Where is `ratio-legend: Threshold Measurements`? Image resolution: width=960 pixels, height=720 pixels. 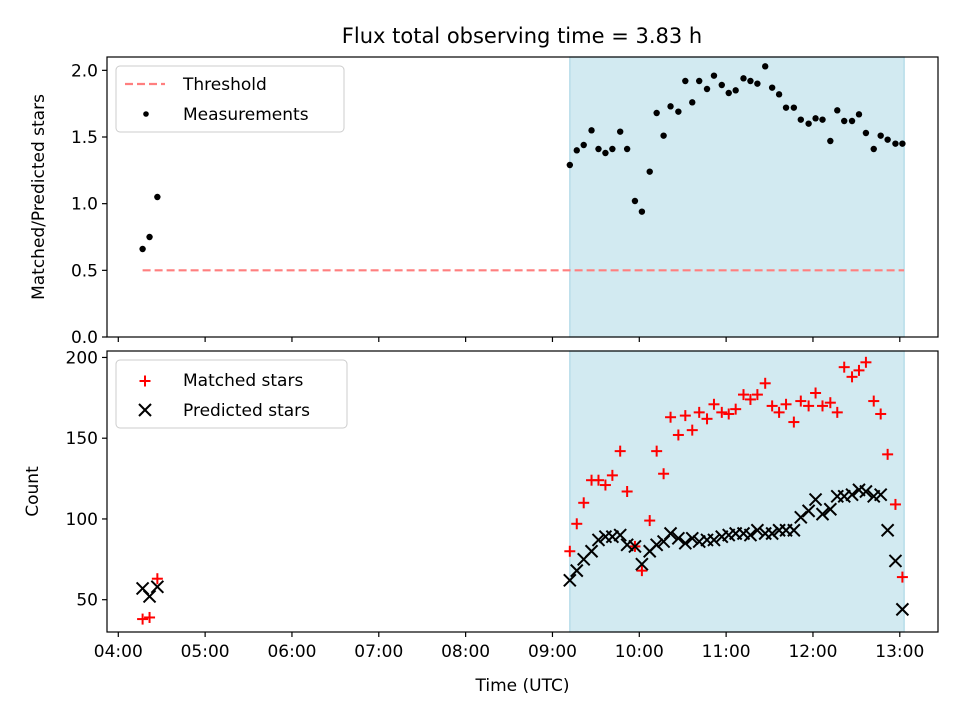
ratio-legend: Threshold Measurements is located at coordinates (230, 99).